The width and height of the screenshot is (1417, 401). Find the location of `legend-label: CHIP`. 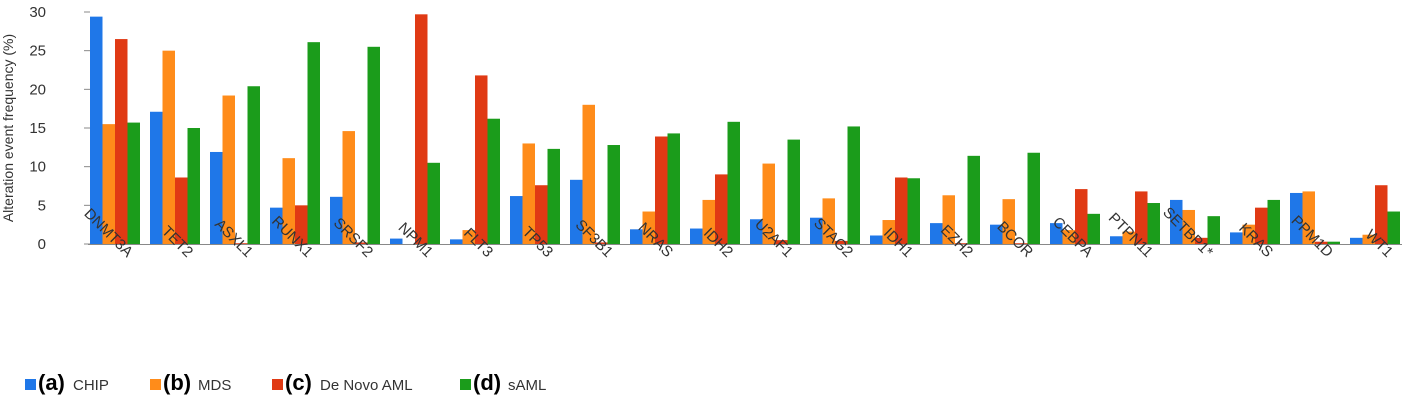

legend-label: CHIP is located at coordinates (91, 385).